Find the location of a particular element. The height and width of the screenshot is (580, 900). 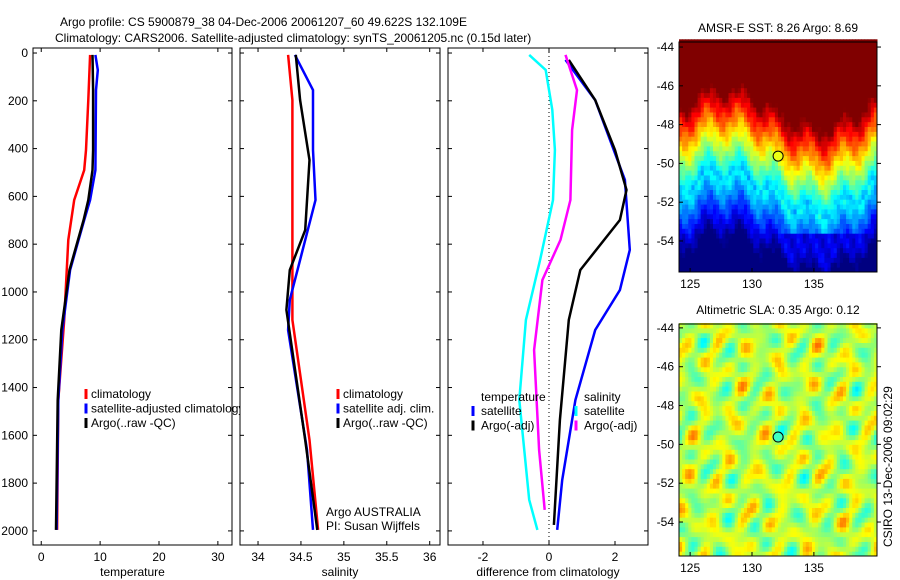

argo-location-marker is located at coordinates (778, 156).